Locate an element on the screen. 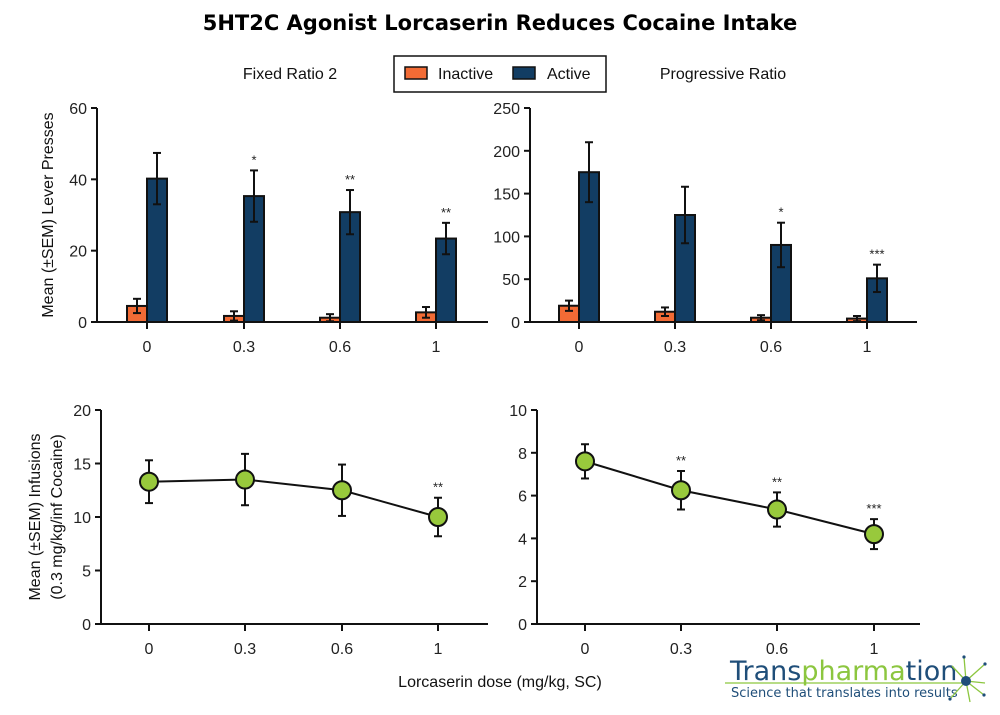 The width and height of the screenshot is (1000, 715). panel-title-fr2: Fixed Ratio 2 is located at coordinates (290, 74).